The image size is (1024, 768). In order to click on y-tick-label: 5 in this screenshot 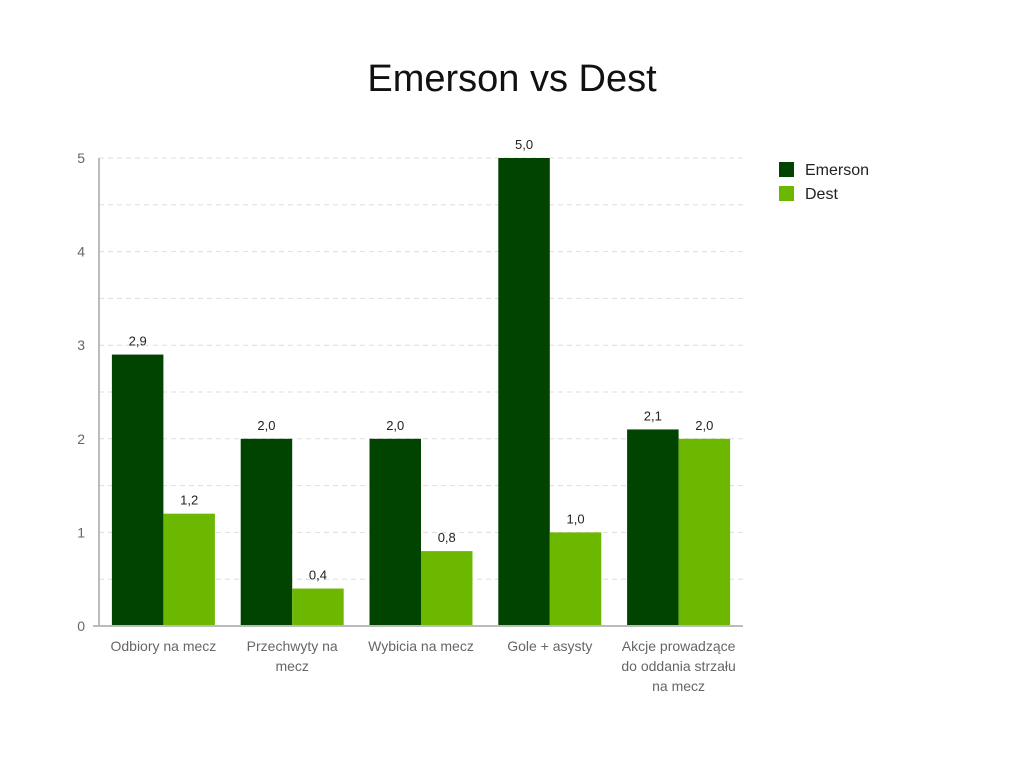, I will do `click(81, 158)`.